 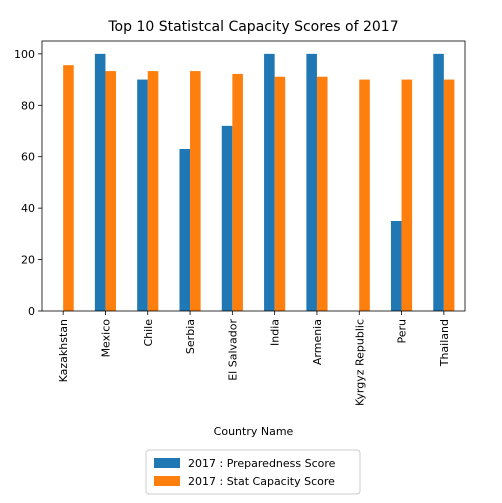 What do you see at coordinates (396, 266) in the screenshot?
I see `bar-preparedness-peru` at bounding box center [396, 266].